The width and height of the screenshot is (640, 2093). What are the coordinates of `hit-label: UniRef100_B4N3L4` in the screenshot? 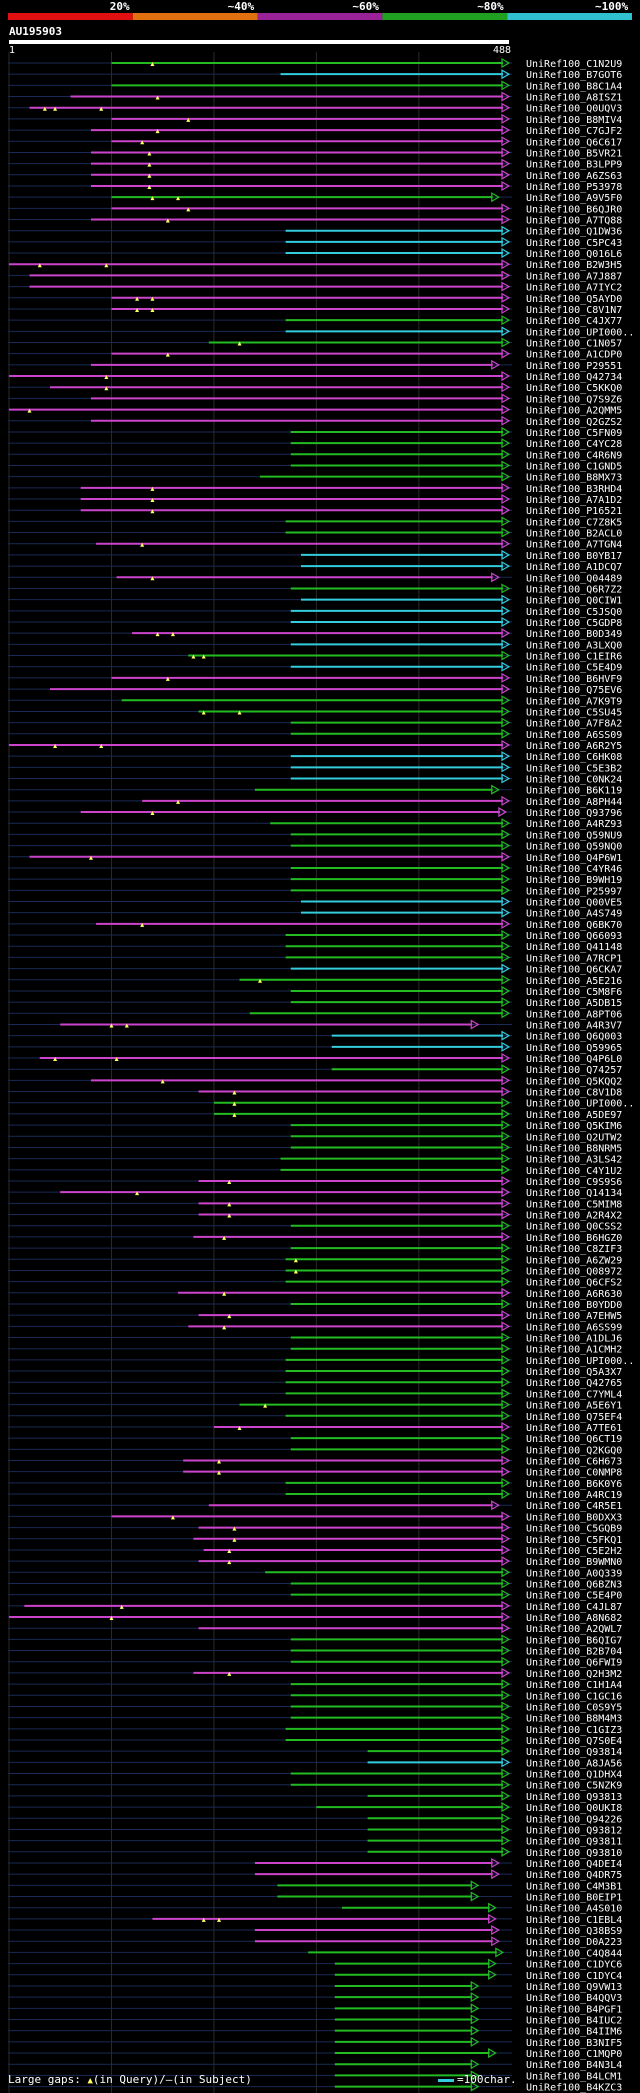 It's located at (574, 2065).